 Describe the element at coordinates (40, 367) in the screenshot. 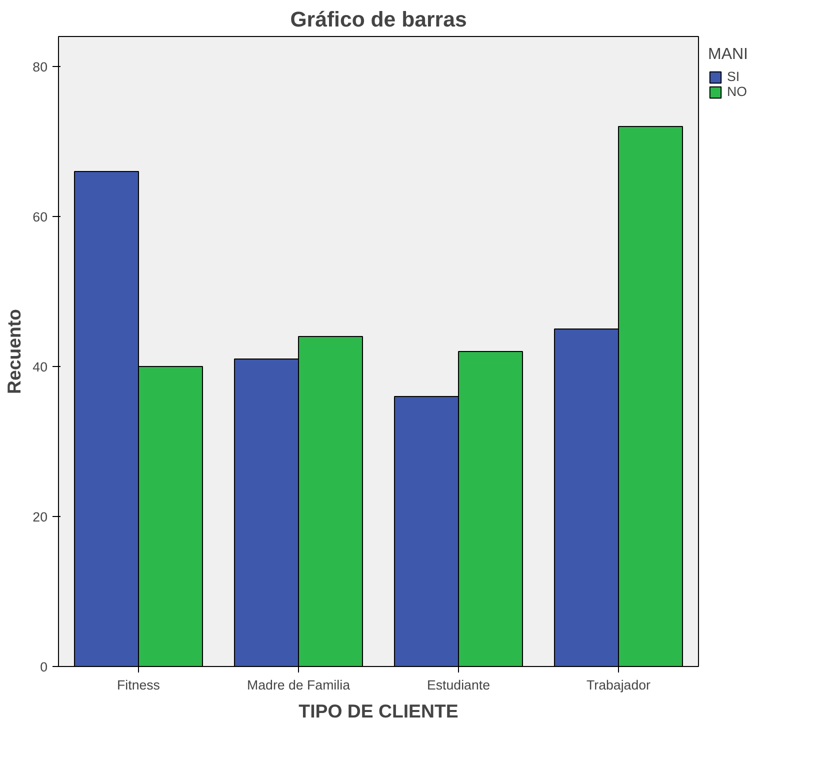

I see `y-tick-label: 40` at that location.